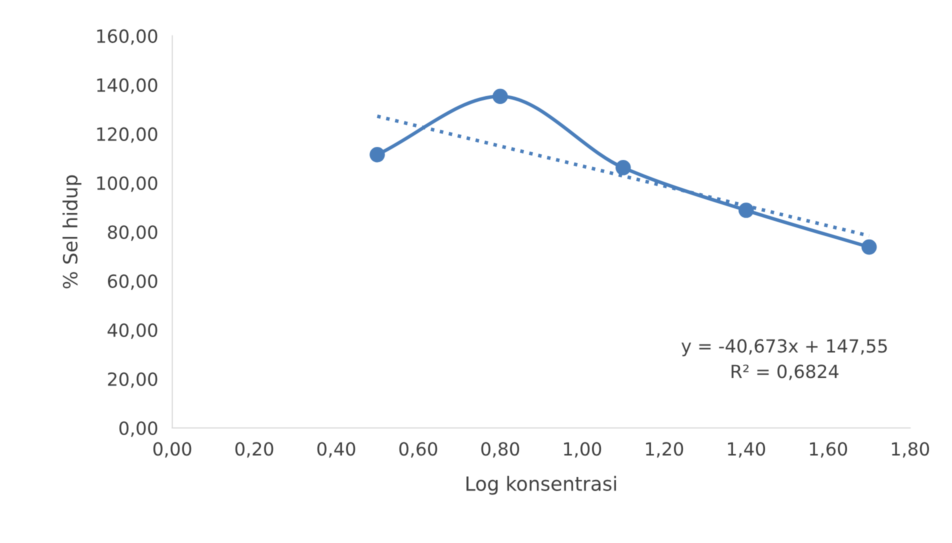  I want to click on y-tick-label: 140,00, so click(127, 86).